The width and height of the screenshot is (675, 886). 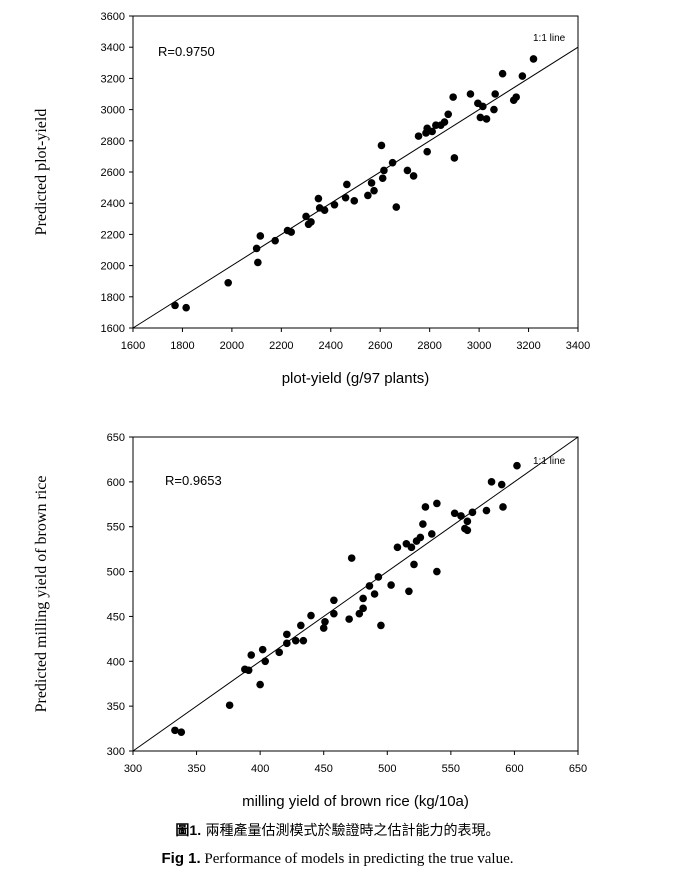 I want to click on caption-chinese: 圖1. 兩種產量估測模式於驗證時之估計能力的表現。, so click(x=337, y=830).